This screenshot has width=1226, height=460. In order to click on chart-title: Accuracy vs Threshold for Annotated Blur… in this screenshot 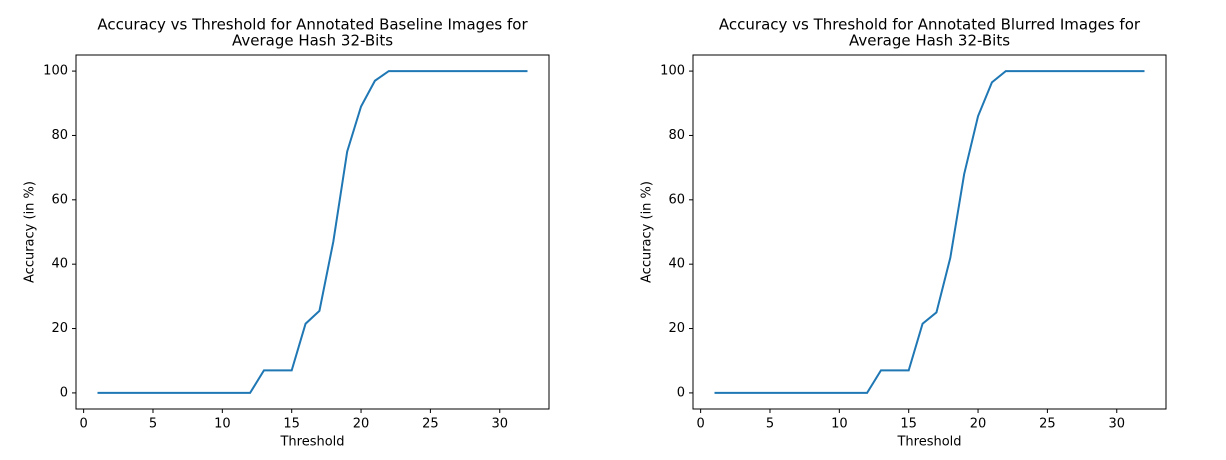, I will do `click(930, 25)`.